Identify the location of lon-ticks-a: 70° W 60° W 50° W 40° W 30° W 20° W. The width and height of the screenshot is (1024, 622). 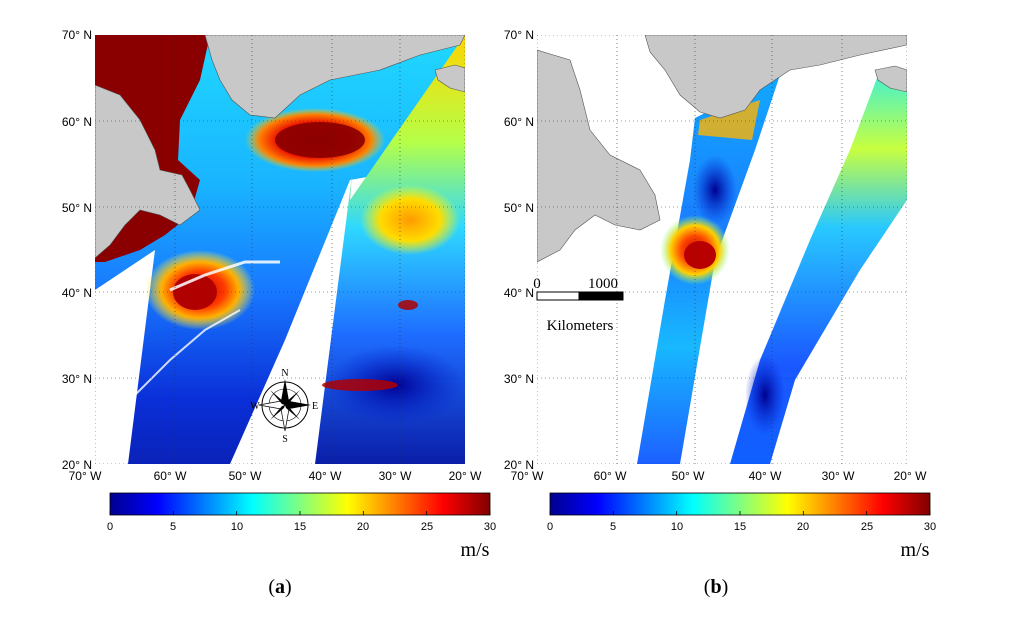
(275, 476).